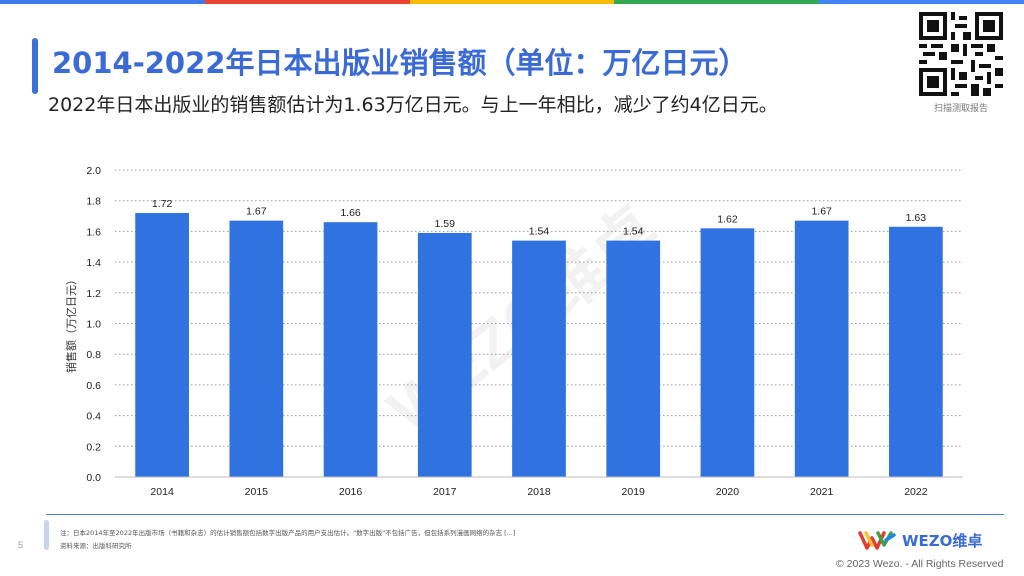  Describe the element at coordinates (942, 540) in the screenshot. I see `logo-text: WEZO维卓` at that location.